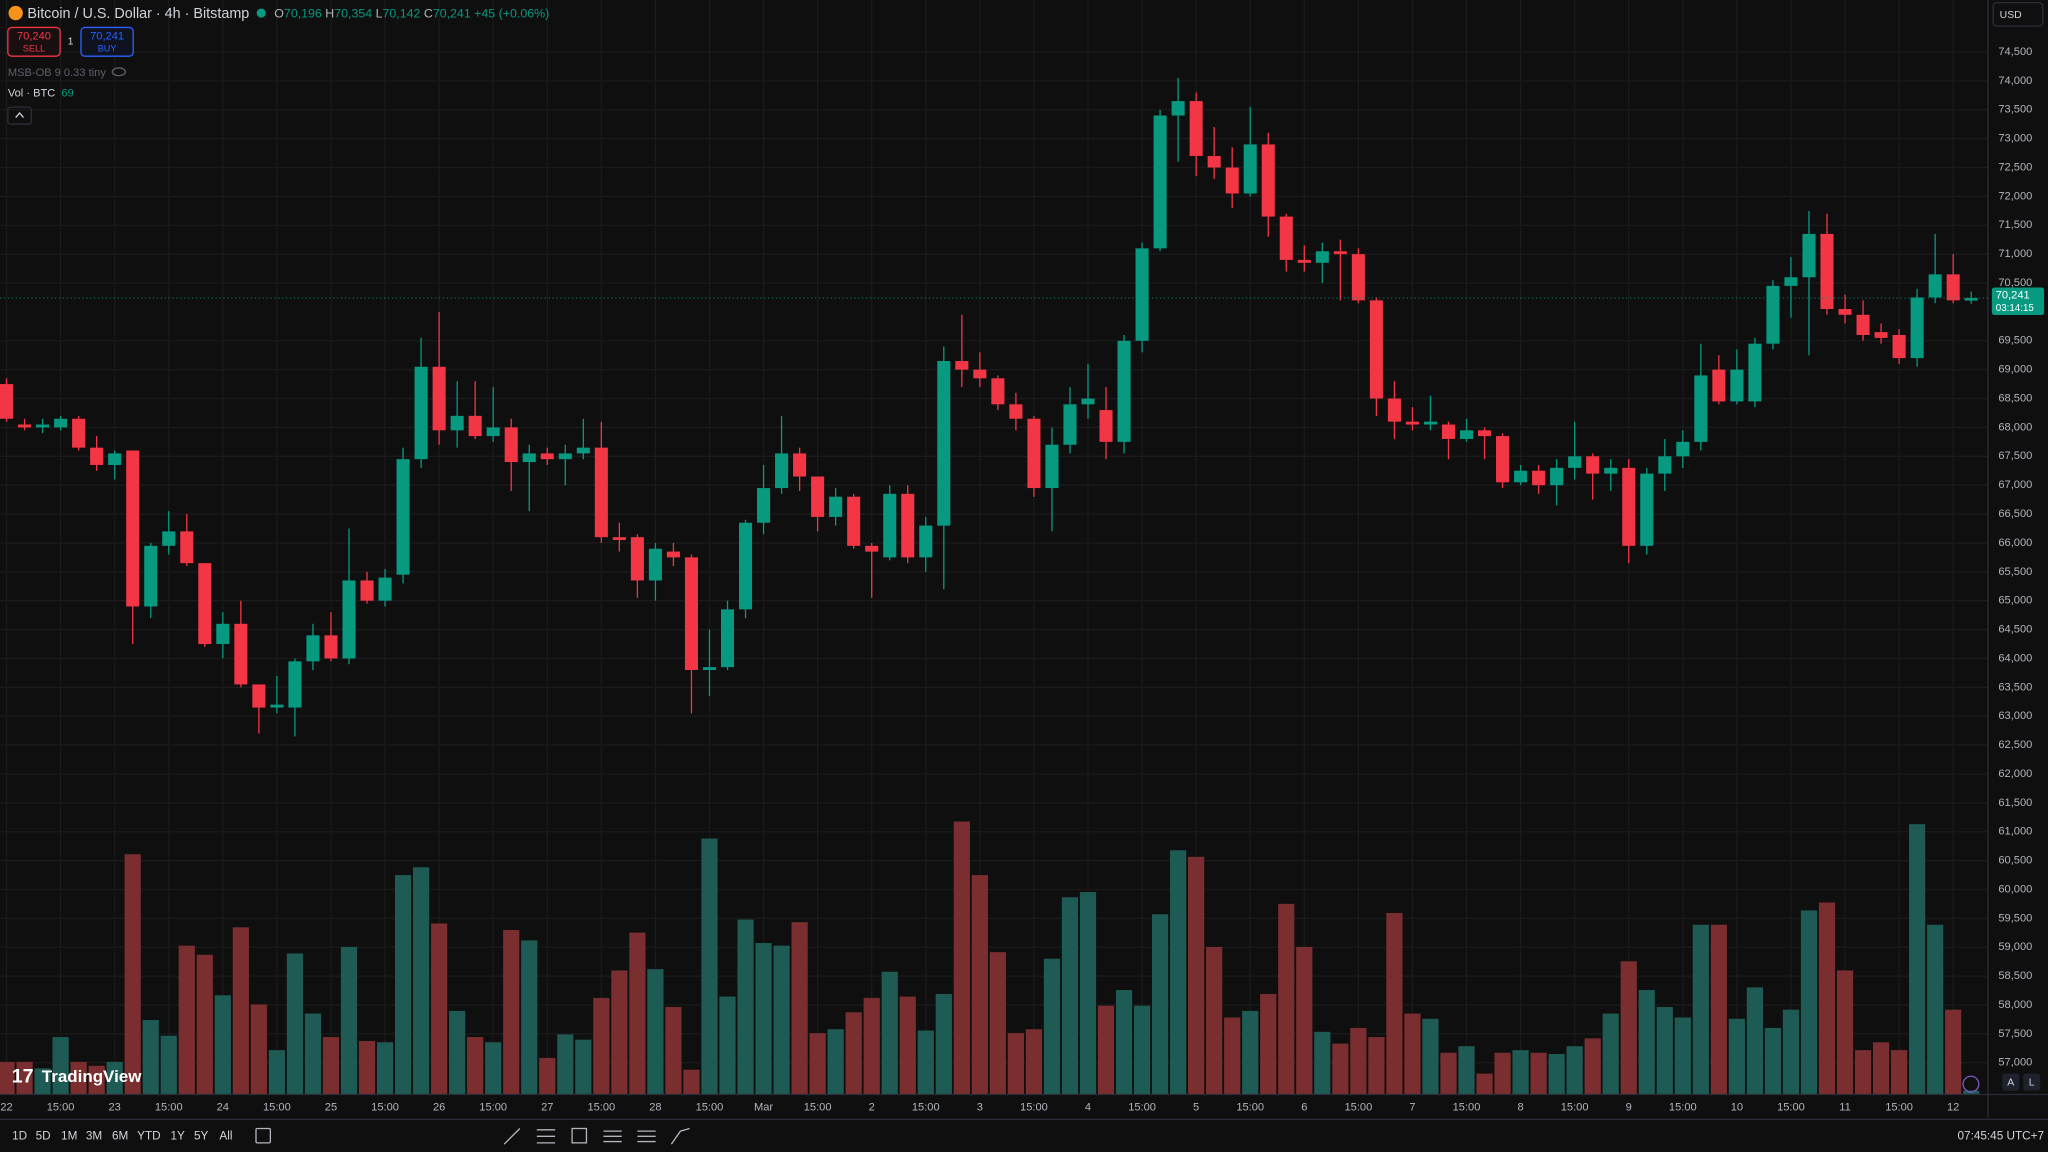 The width and height of the screenshot is (2048, 1152). I want to click on range-button: 5D, so click(43, 1135).